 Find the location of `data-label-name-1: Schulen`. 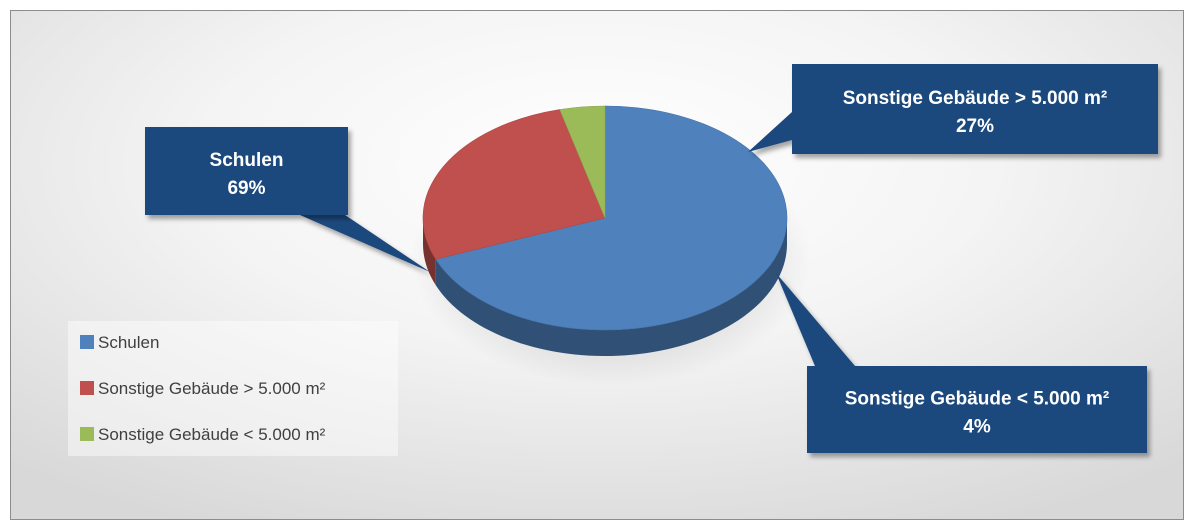

data-label-name-1: Schulen is located at coordinates (247, 160).